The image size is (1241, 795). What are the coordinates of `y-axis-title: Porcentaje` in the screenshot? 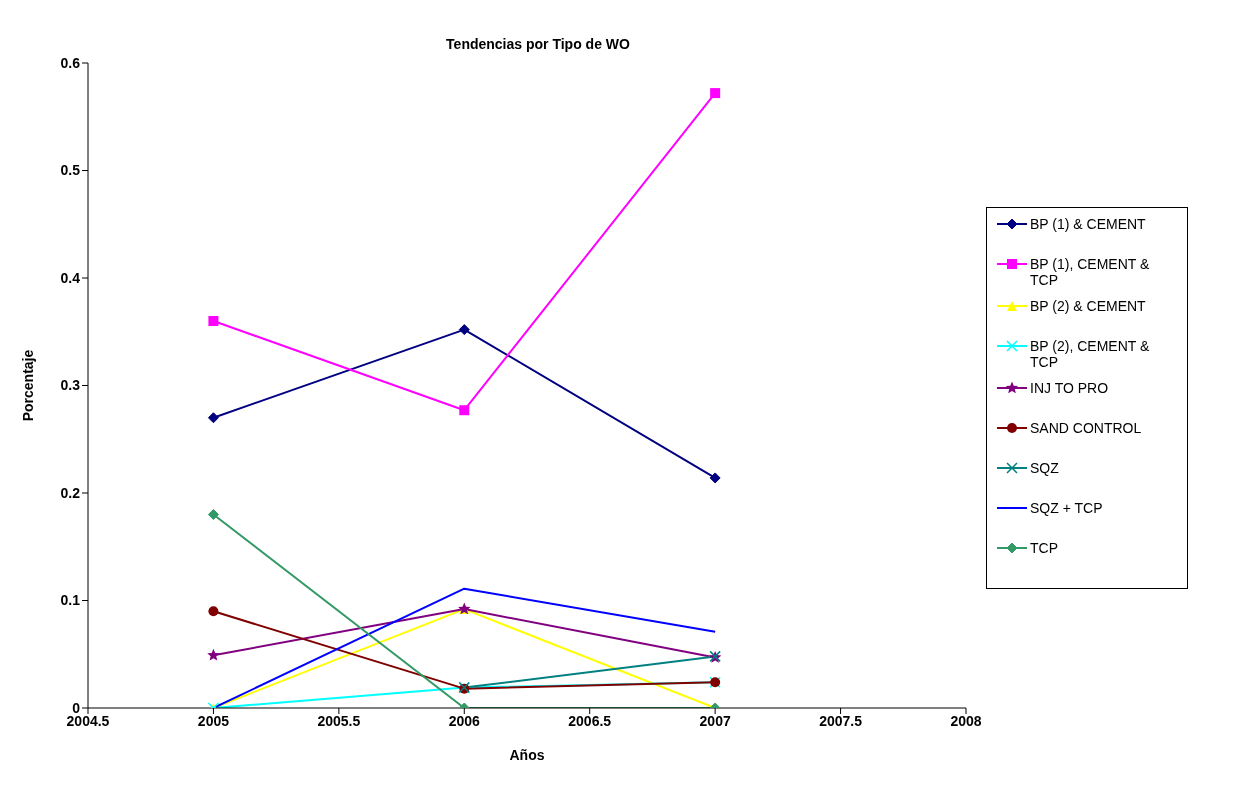 It's located at (27, 385).